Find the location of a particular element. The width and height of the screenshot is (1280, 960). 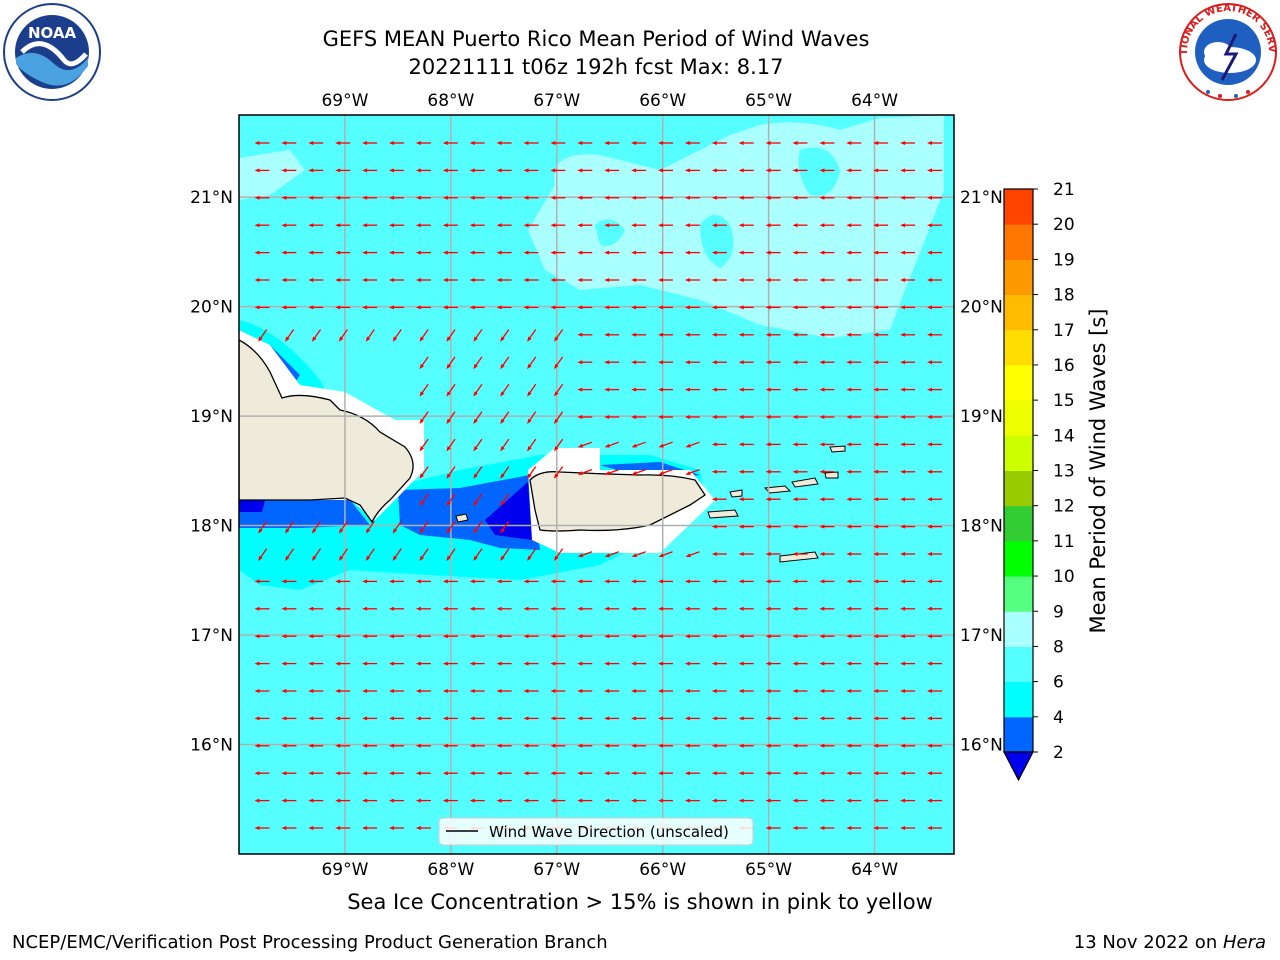

lon-tick-label-top: 65°W is located at coordinates (768, 101).